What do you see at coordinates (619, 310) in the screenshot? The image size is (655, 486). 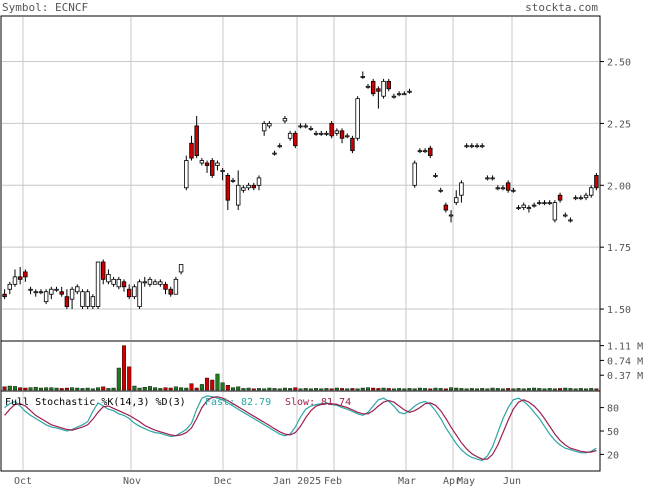 I see `price-tick-label: 1.50` at bounding box center [619, 310].